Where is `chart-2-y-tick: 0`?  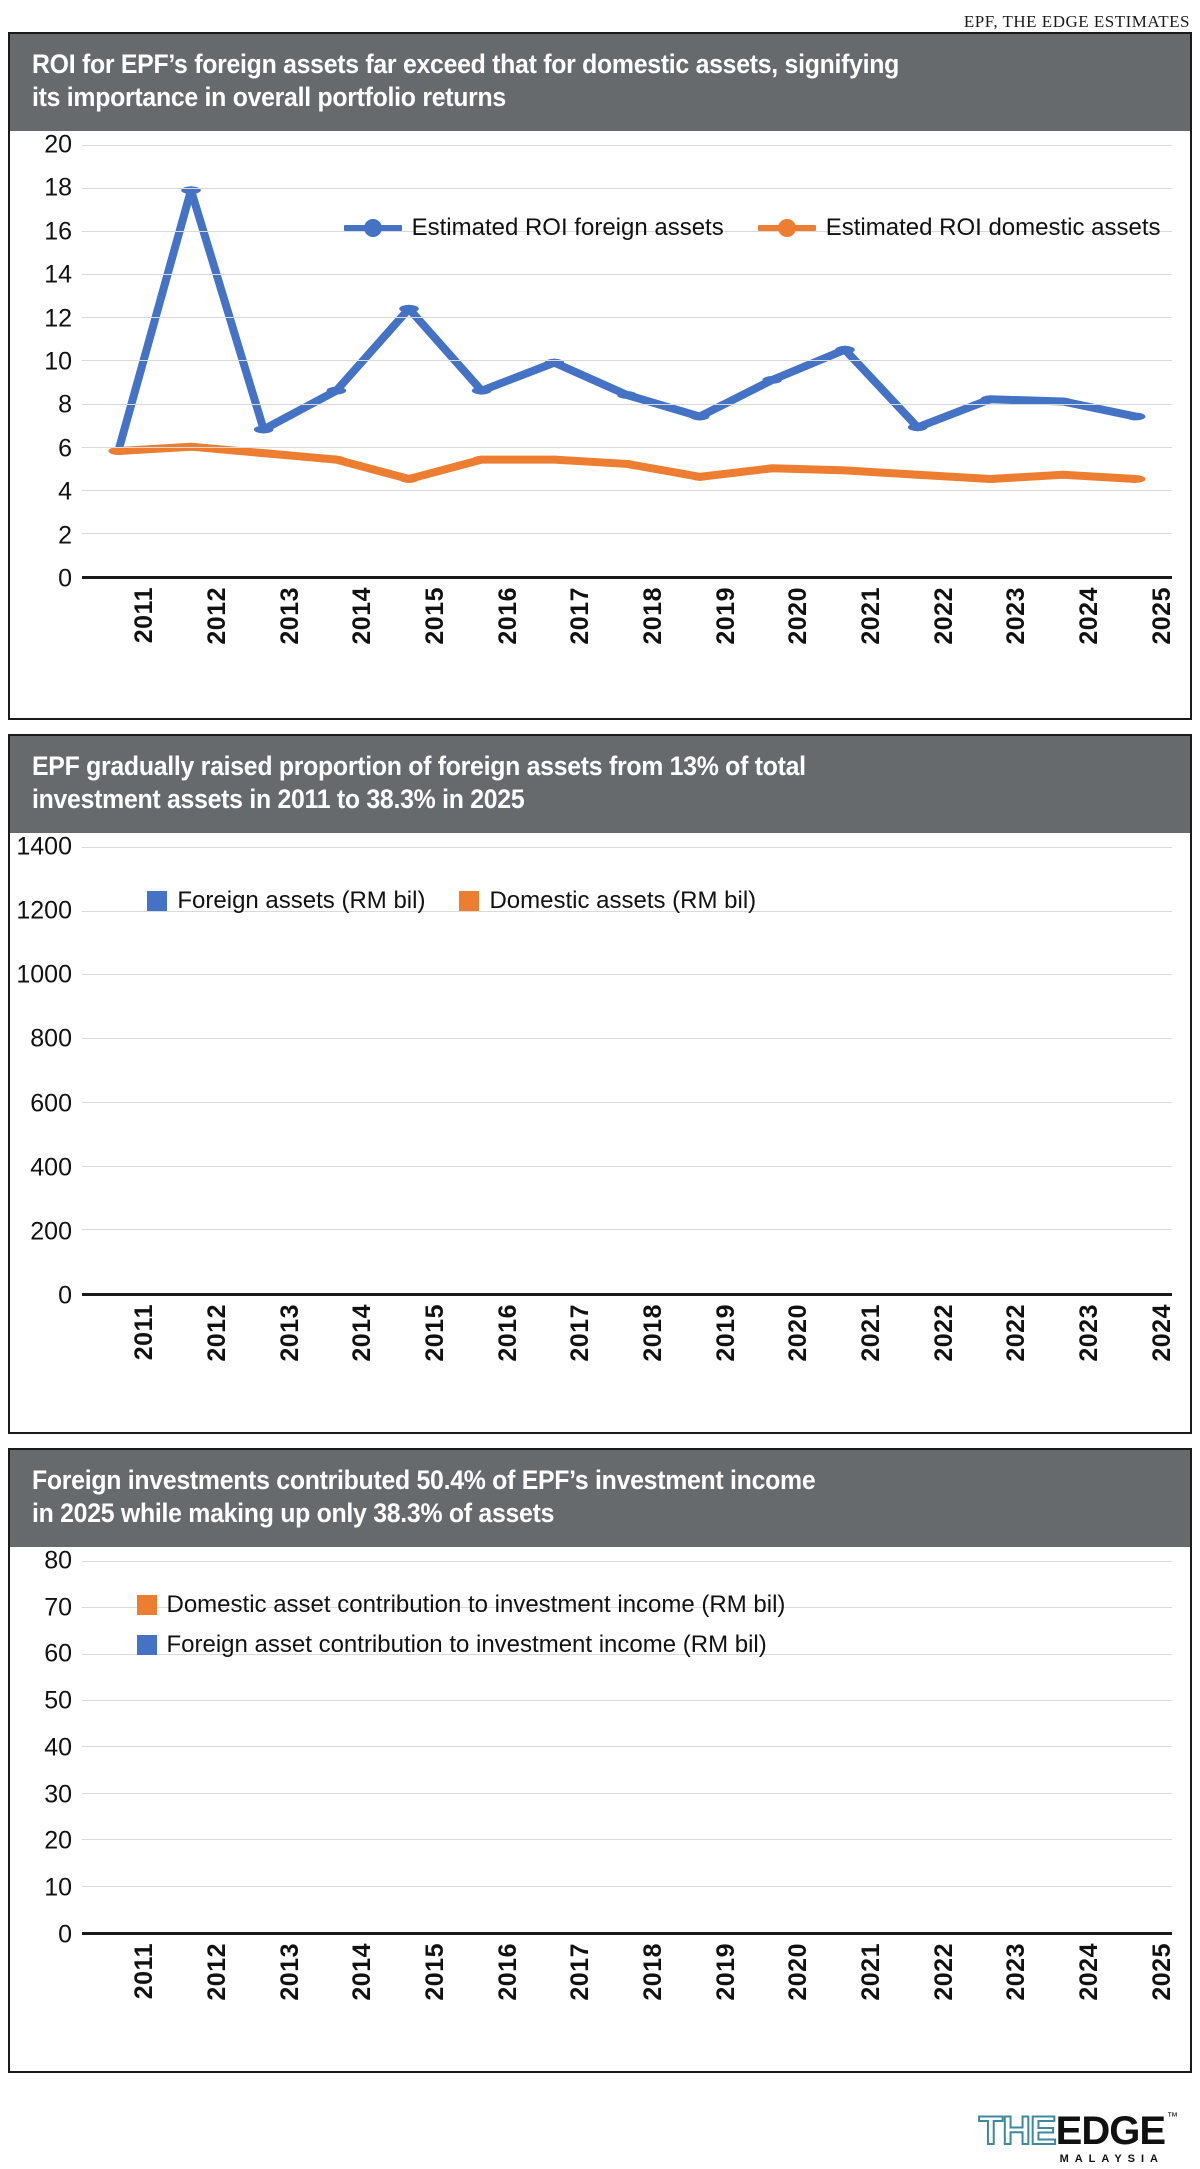 chart-2-y-tick: 0 is located at coordinates (65, 1295).